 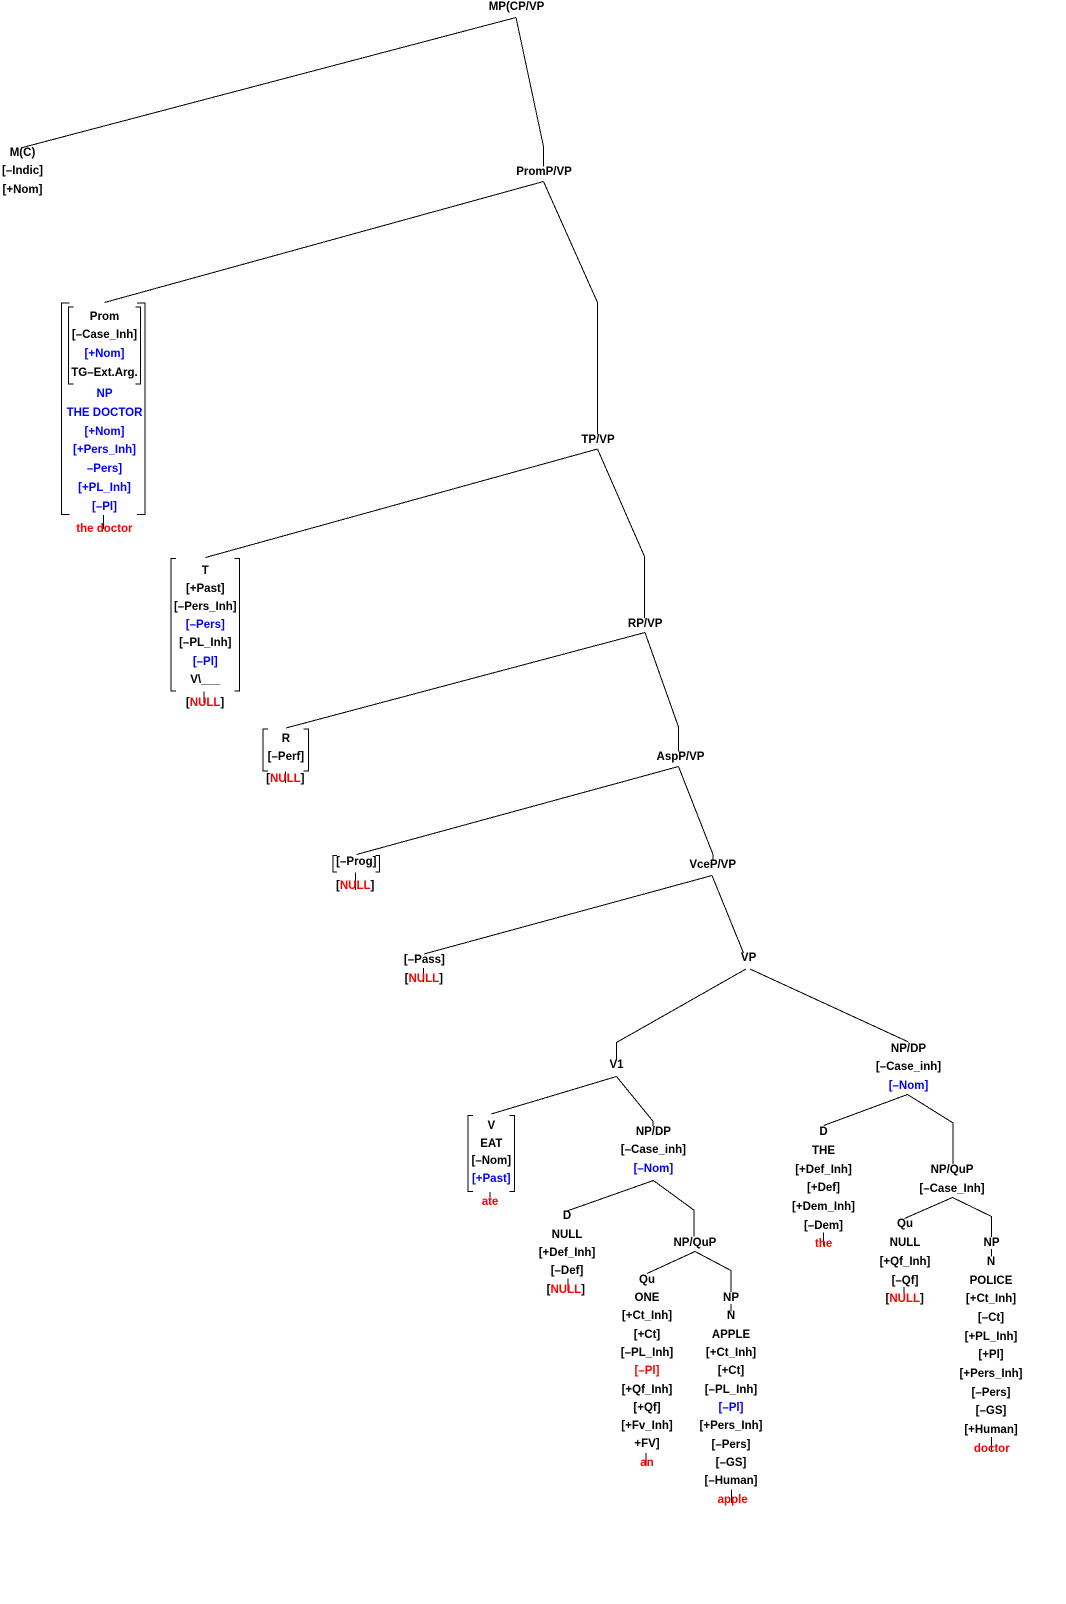 What do you see at coordinates (696, 813) in the screenshot?
I see `edge-asp-vce` at bounding box center [696, 813].